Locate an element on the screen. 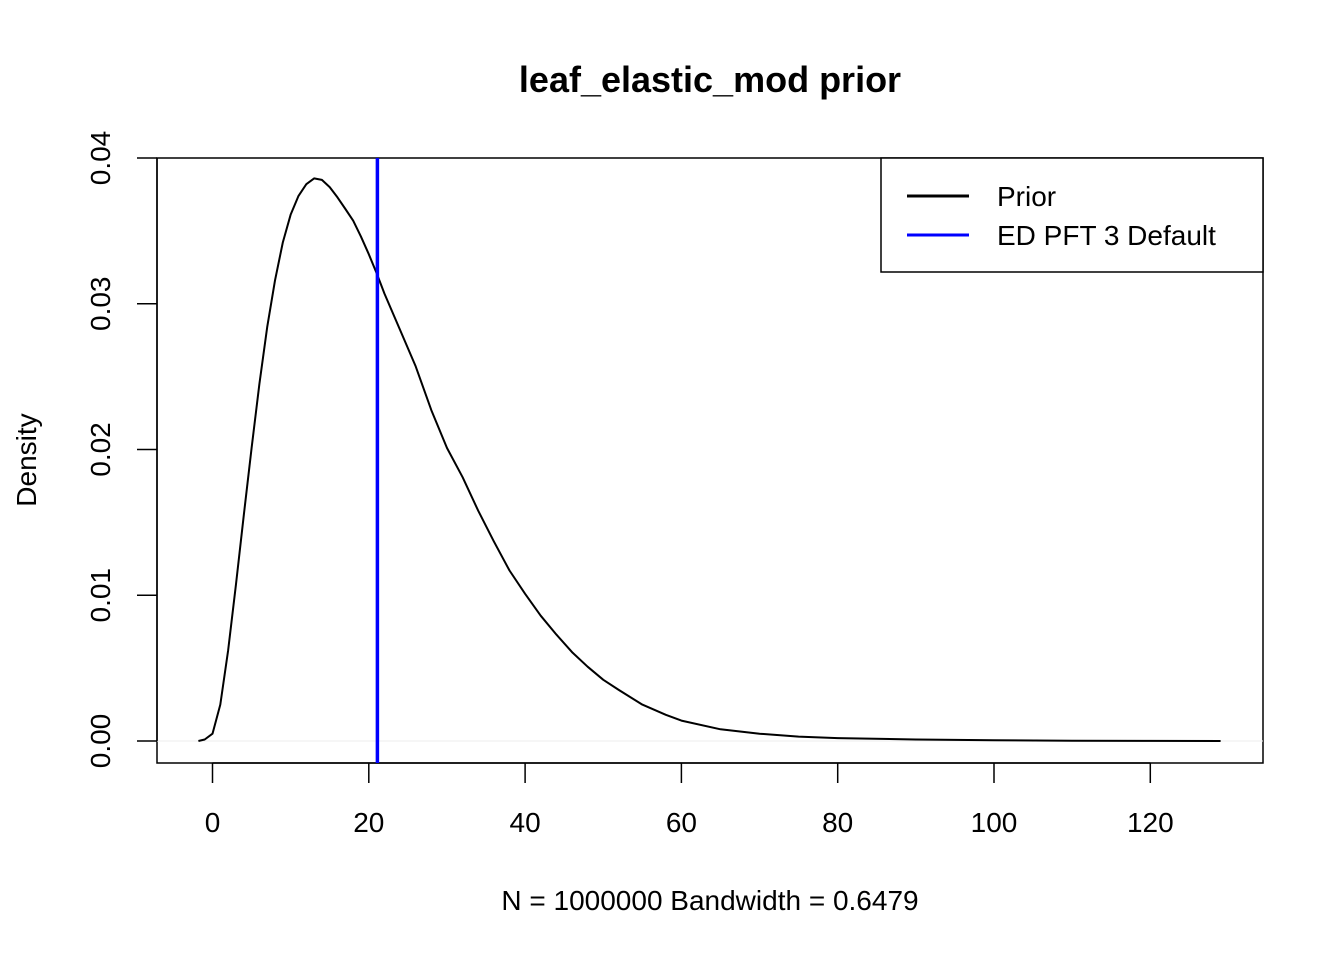 This screenshot has width=1344, height=960. legend-label-prior: Prior is located at coordinates (1026, 196).